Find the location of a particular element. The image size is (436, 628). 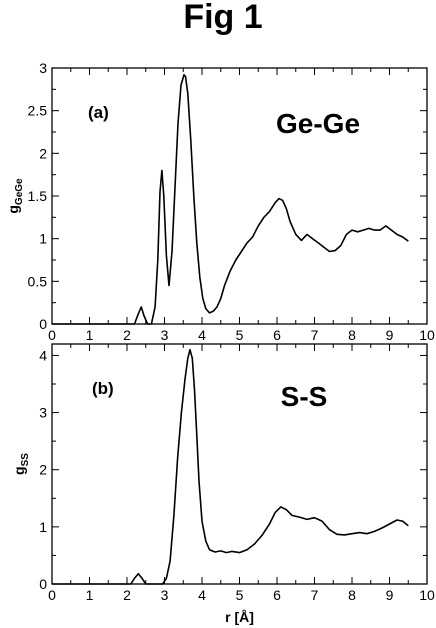

y-axis-label: gSS is located at coordinates (21, 464).